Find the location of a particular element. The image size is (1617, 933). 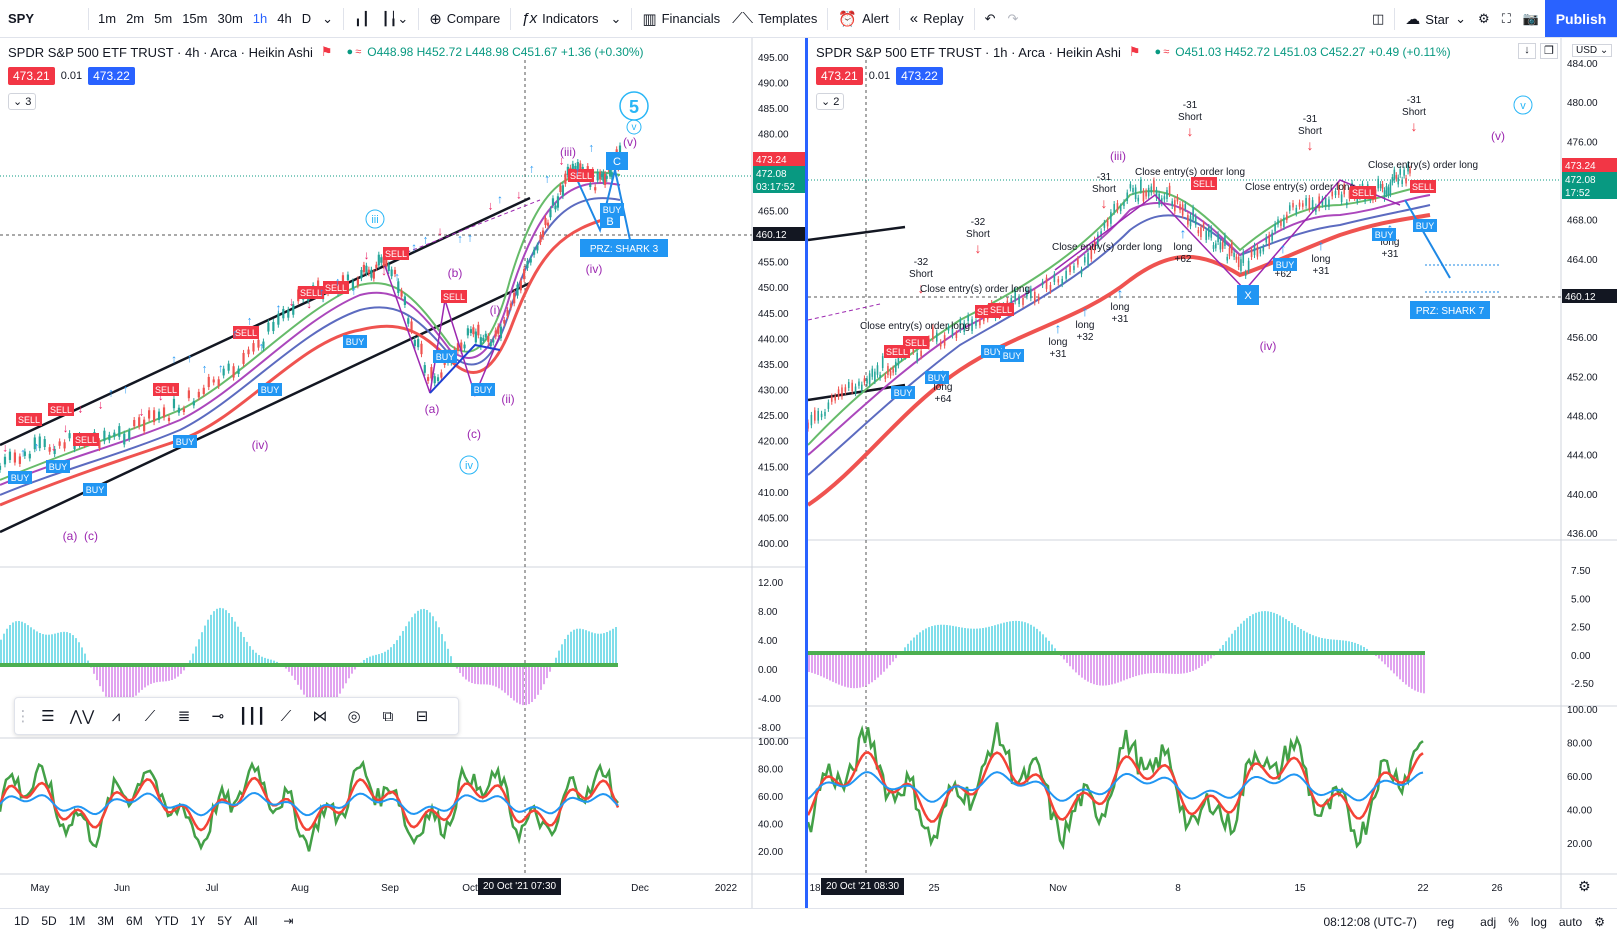

wave-tool-icon: ⩘ is located at coordinates (116, 716).